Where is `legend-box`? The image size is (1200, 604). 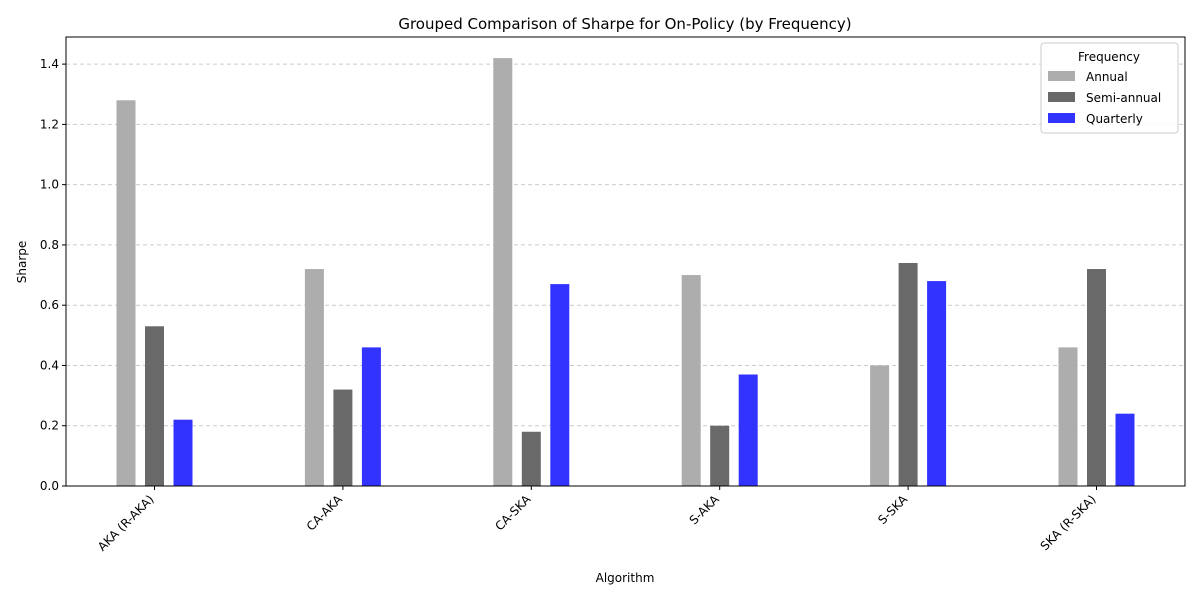 legend-box is located at coordinates (1109, 88).